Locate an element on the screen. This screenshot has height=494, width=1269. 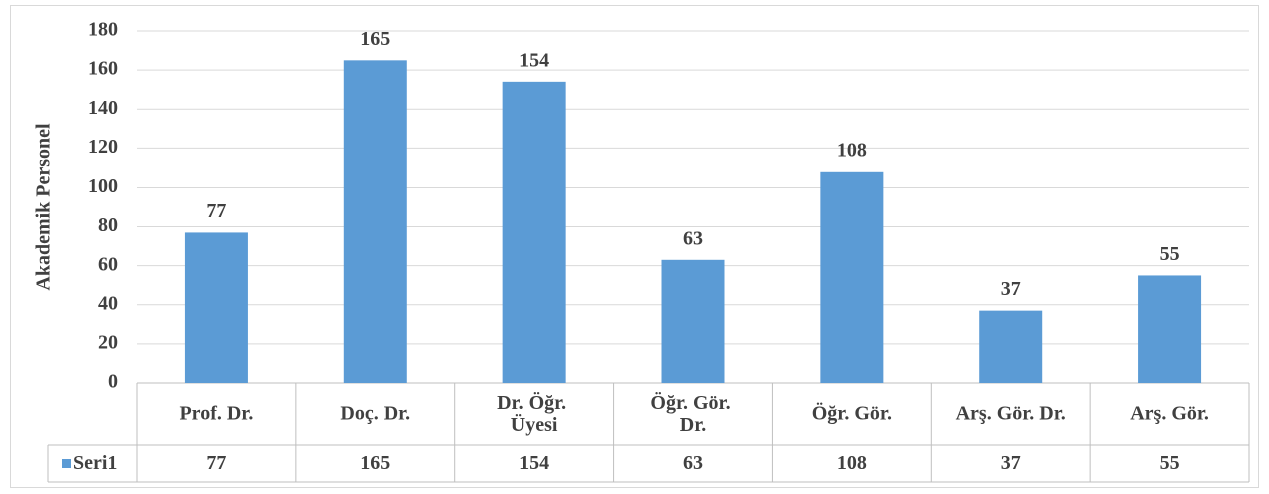
y-tick-label: 40 is located at coordinates (108, 303).